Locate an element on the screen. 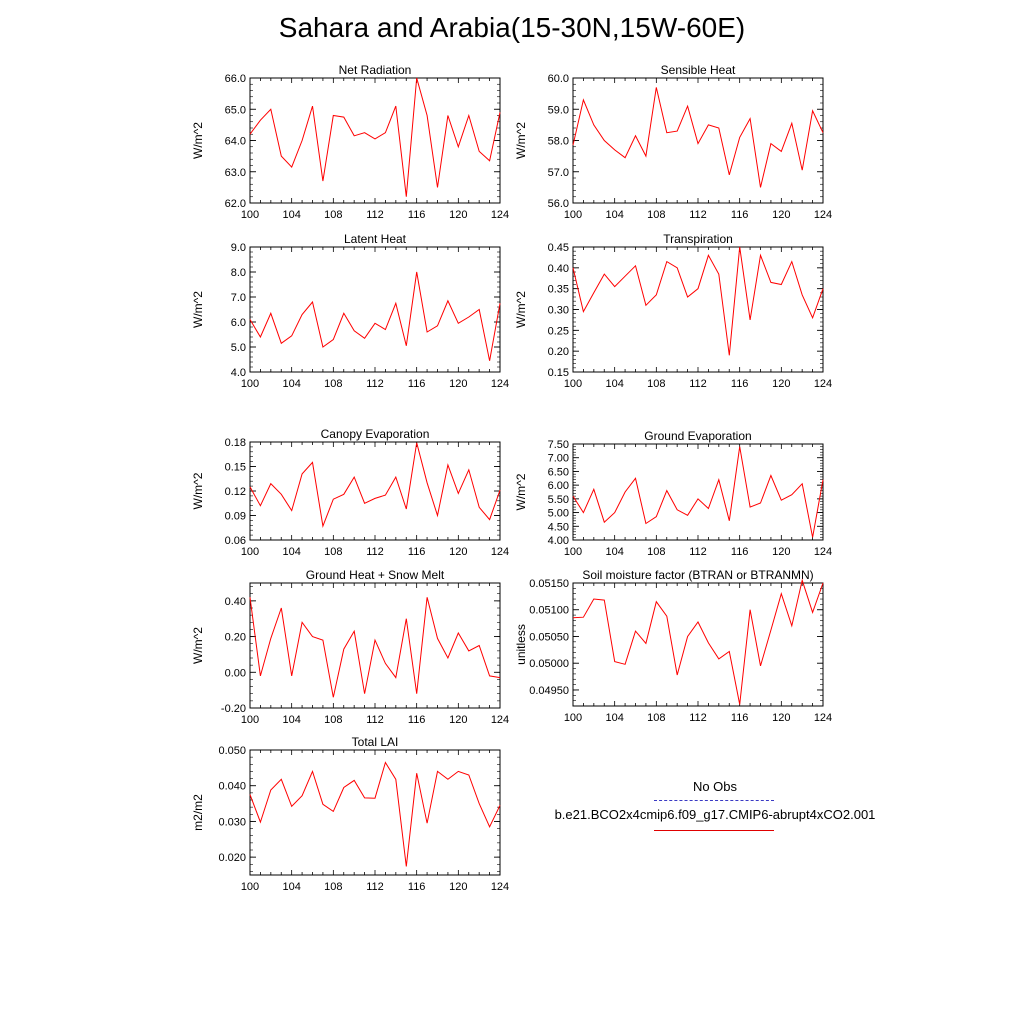 This screenshot has height=1024, width=1024. y-tick-label: 66.0 is located at coordinates (235, 79).